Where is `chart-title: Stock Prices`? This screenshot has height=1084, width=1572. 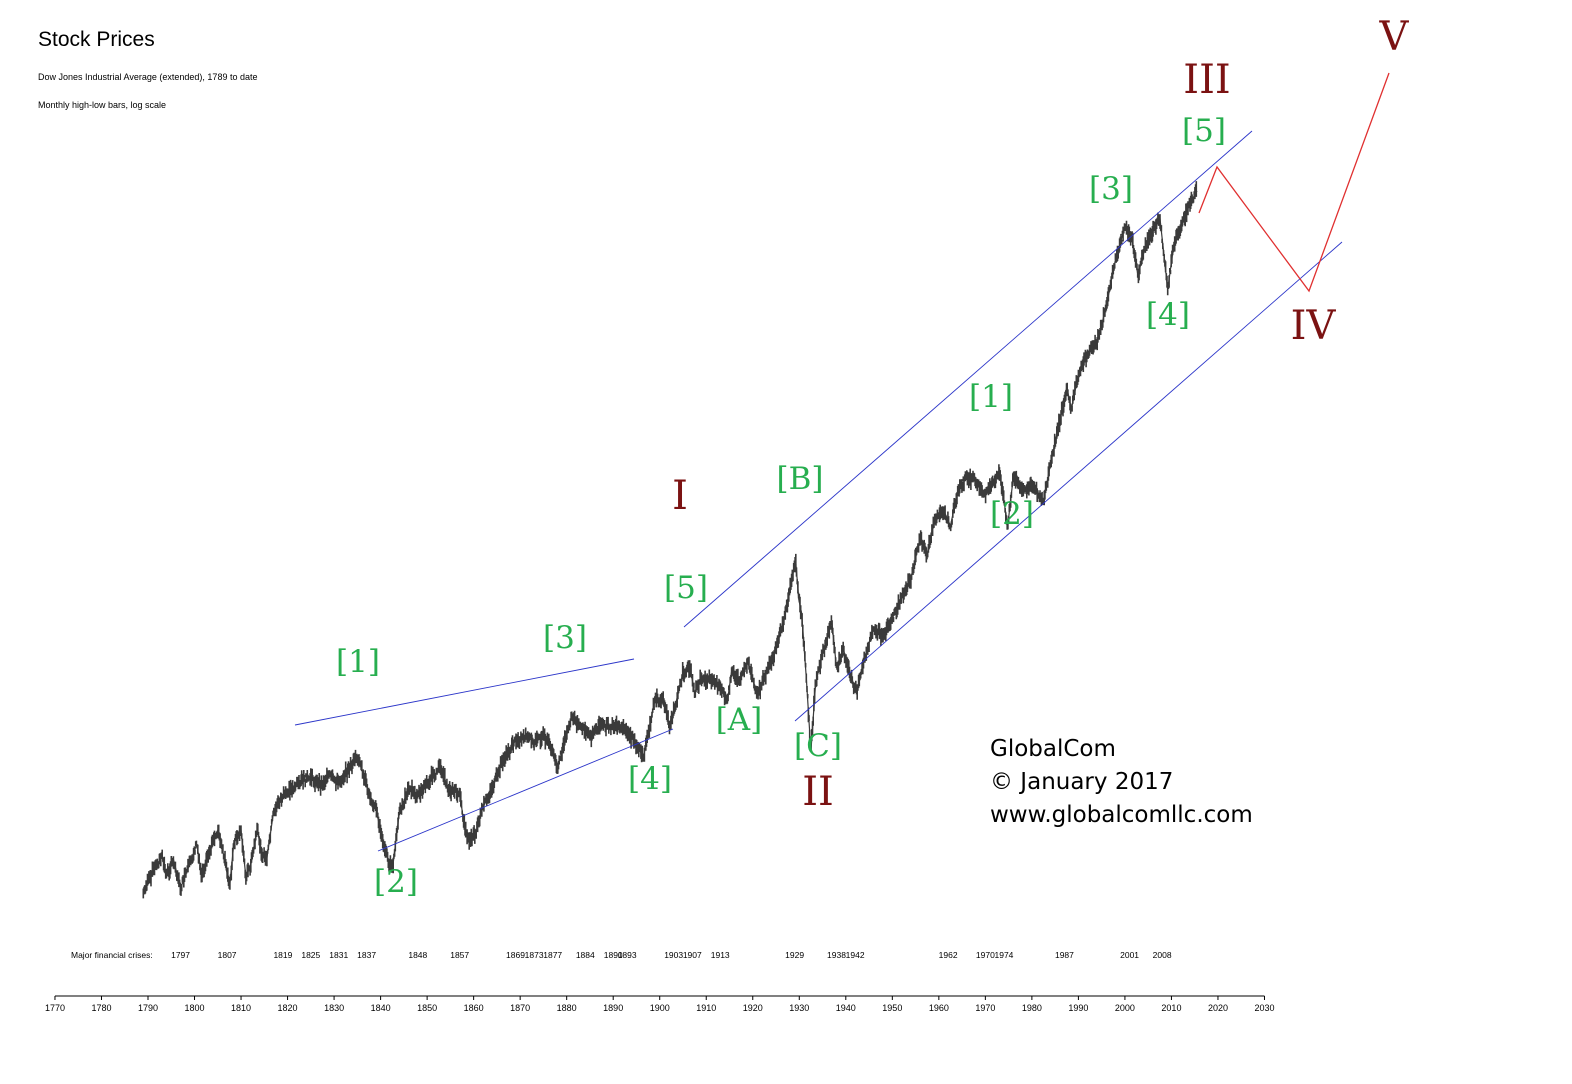 chart-title: Stock Prices is located at coordinates (96, 39).